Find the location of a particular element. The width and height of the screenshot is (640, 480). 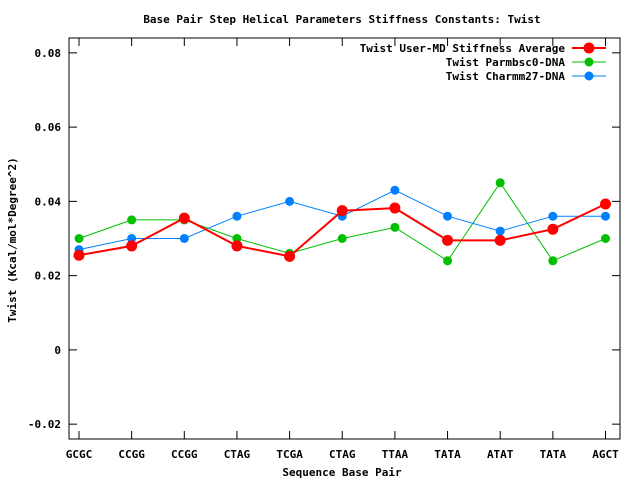

x-tick-label: ATAT is located at coordinates (500, 454).